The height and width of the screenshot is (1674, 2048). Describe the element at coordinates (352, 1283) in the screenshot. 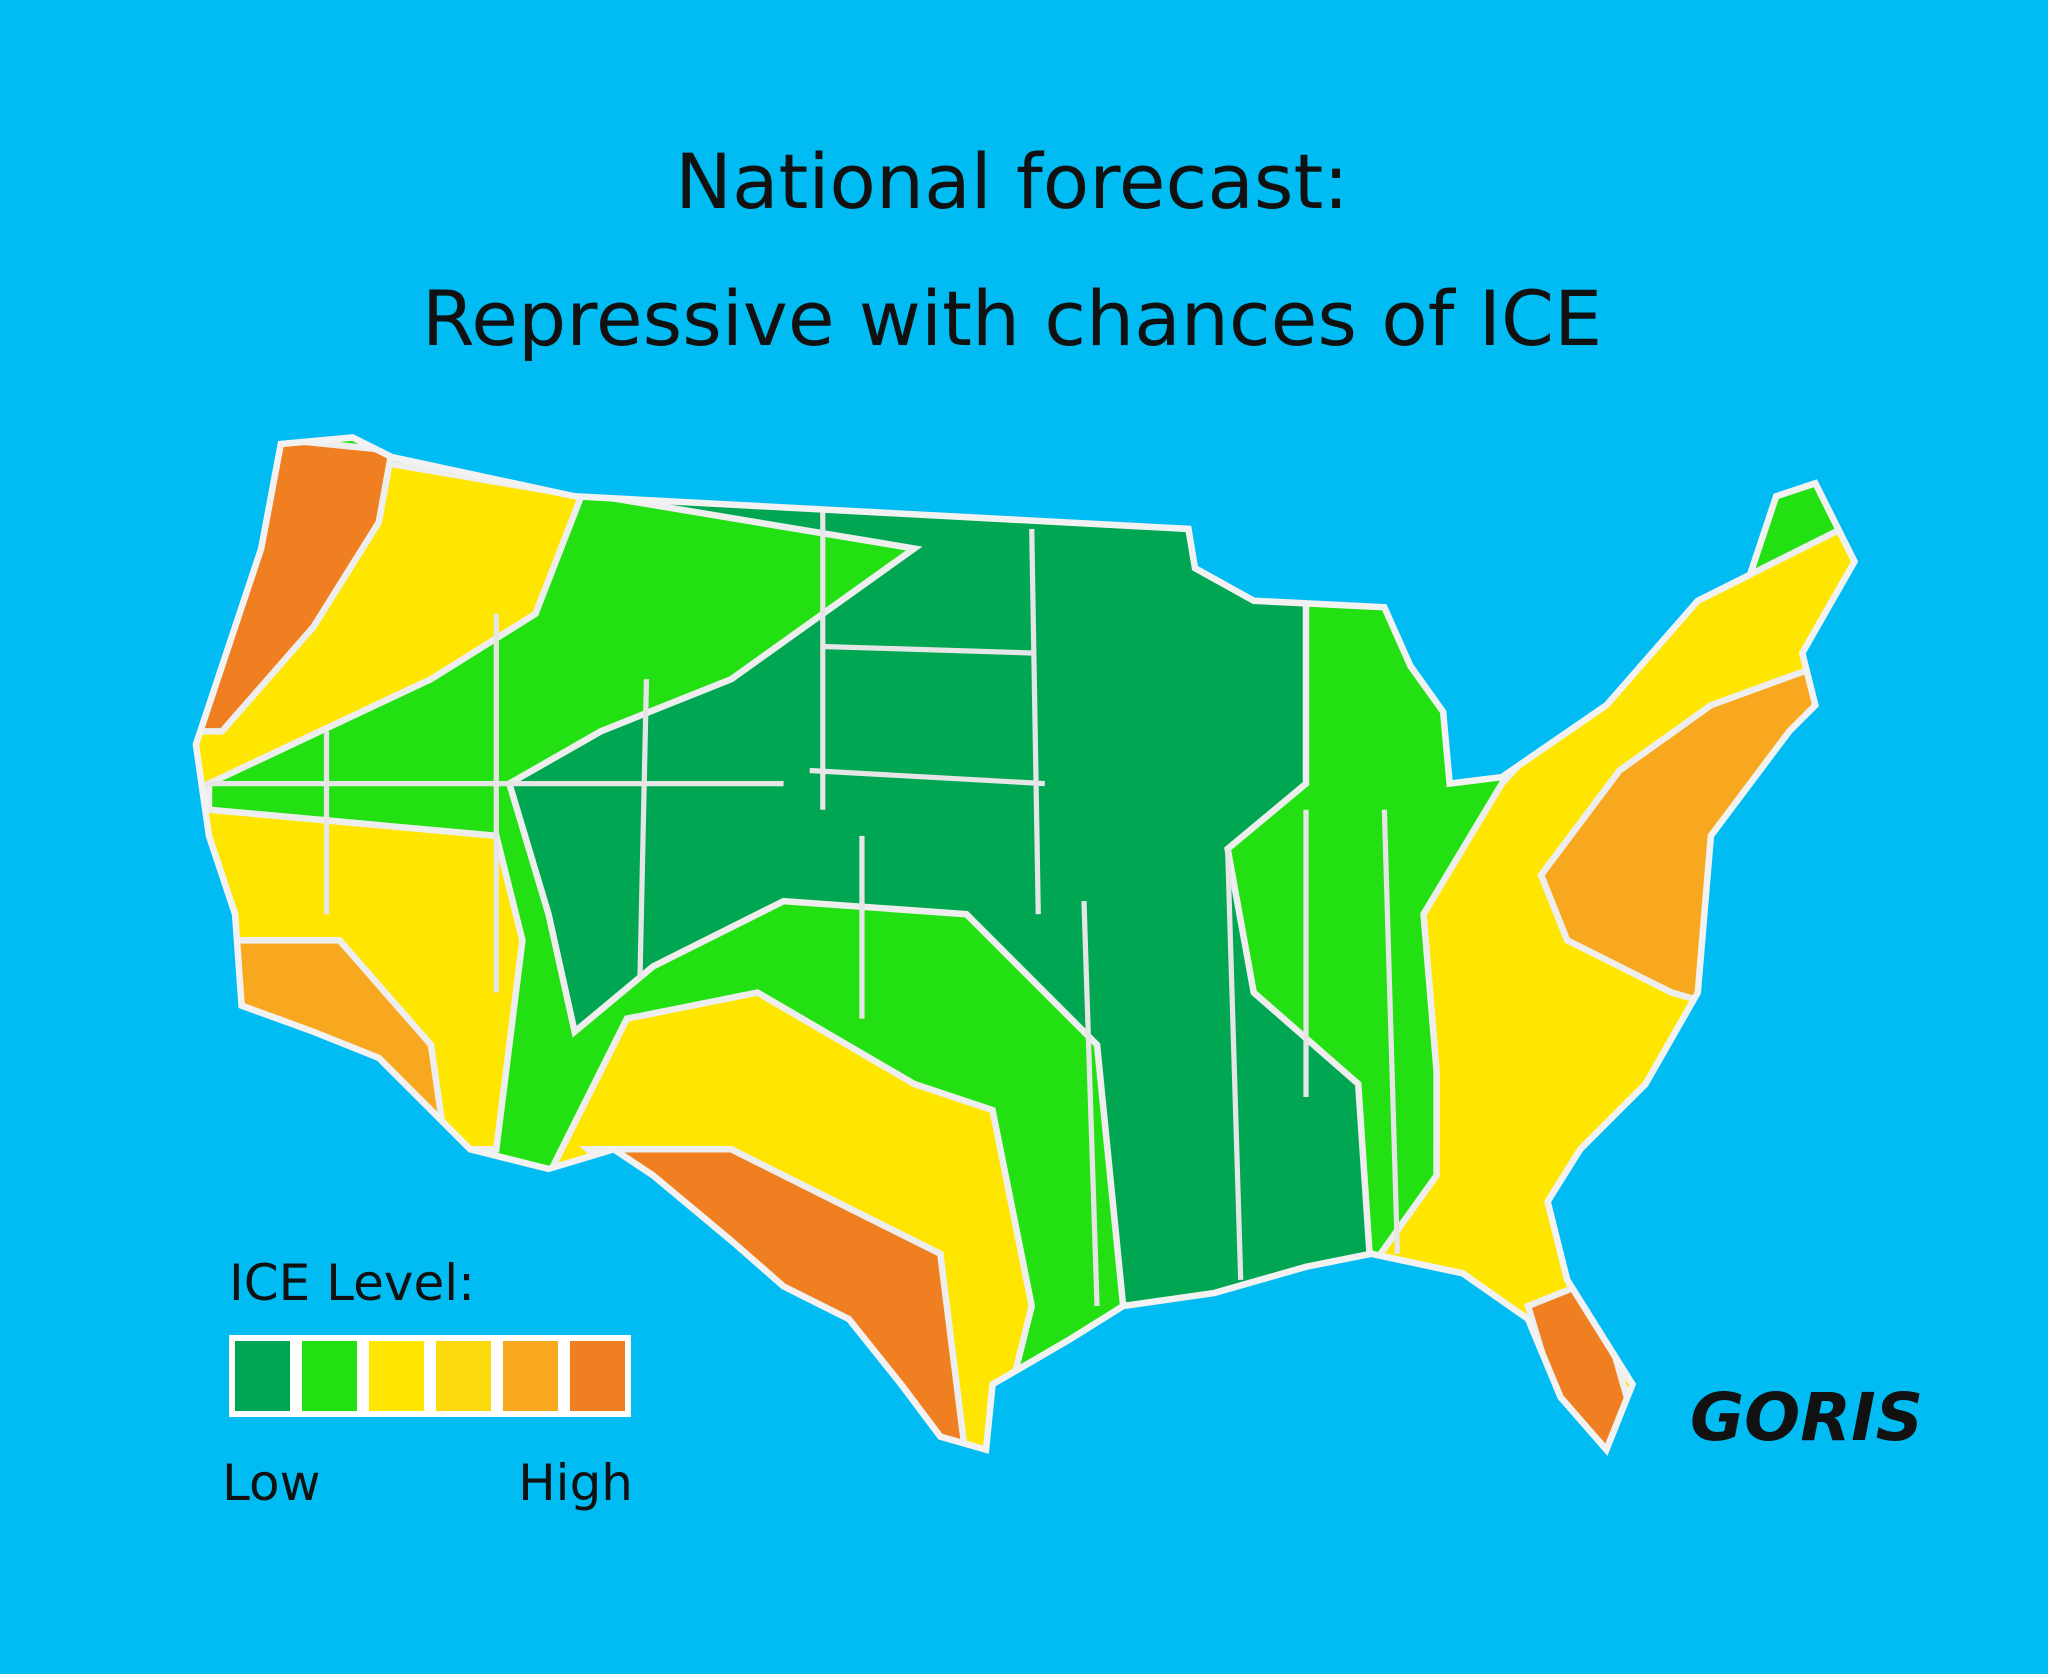

I see `legend-title: ICE Level:` at that location.